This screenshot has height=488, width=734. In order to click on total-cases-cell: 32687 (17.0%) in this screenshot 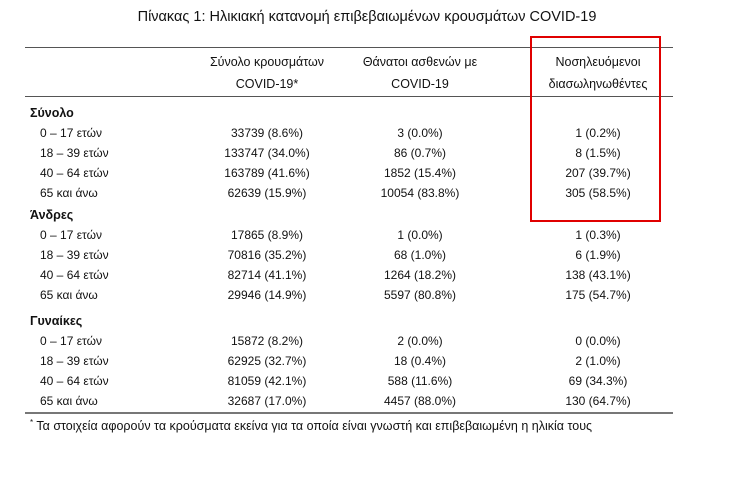, I will do `click(267, 401)`.